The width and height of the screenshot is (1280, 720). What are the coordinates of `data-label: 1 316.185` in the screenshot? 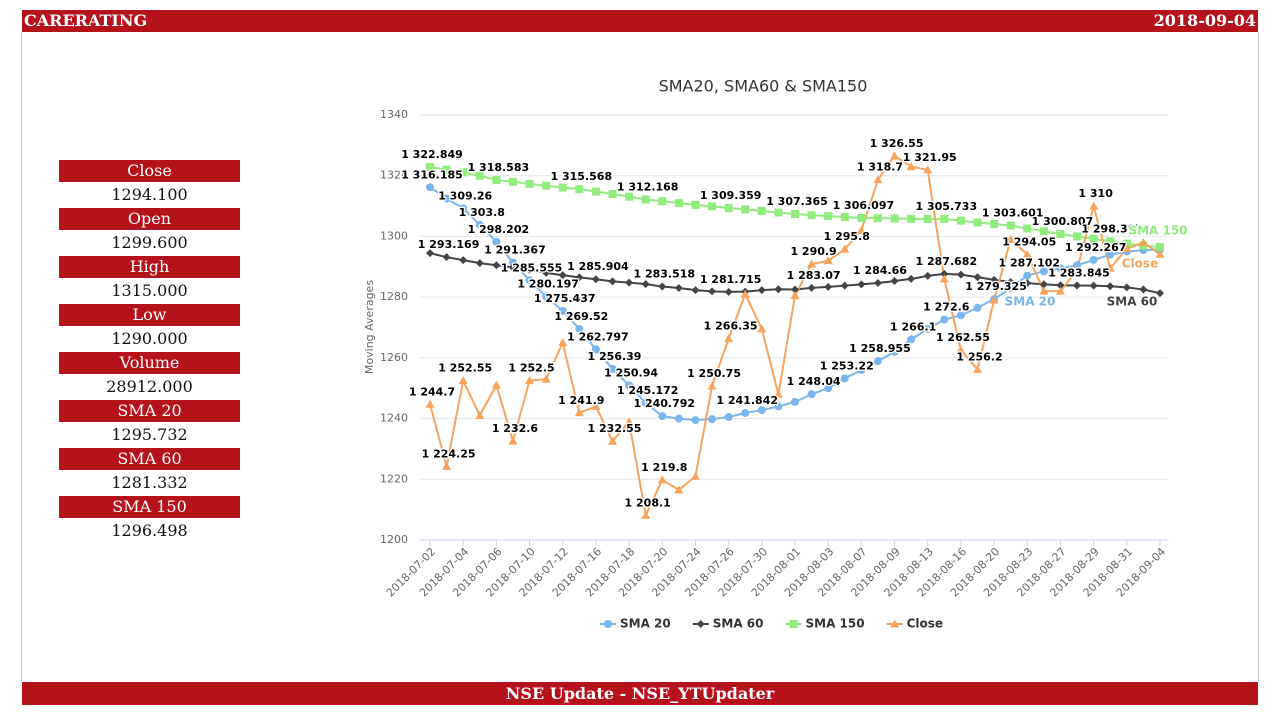 It's located at (432, 174).